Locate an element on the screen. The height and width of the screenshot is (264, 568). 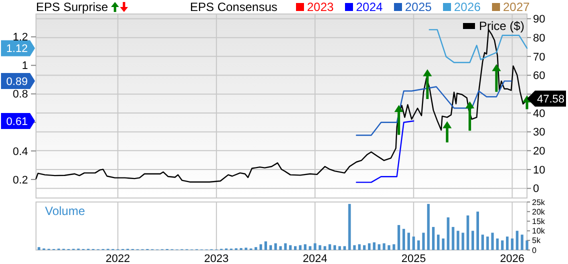
y-tick-label: 1.2 is located at coordinates (20, 38).